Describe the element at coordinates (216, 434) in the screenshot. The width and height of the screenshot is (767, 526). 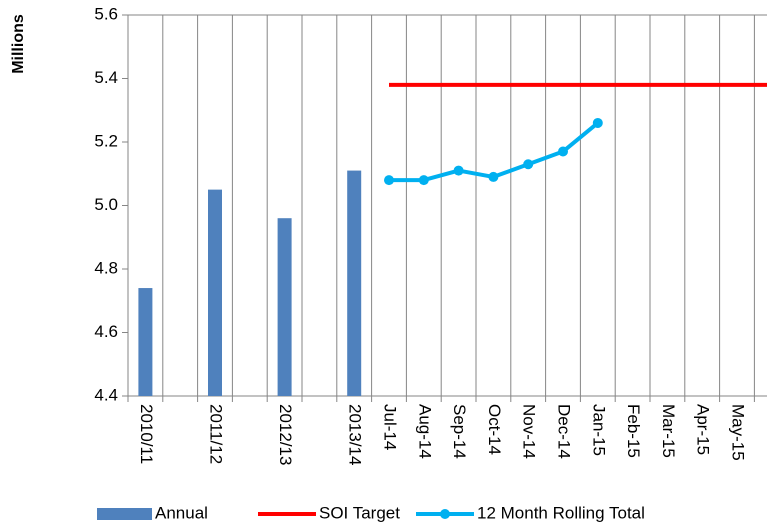
I see `x-tick-label: 2011/12` at that location.